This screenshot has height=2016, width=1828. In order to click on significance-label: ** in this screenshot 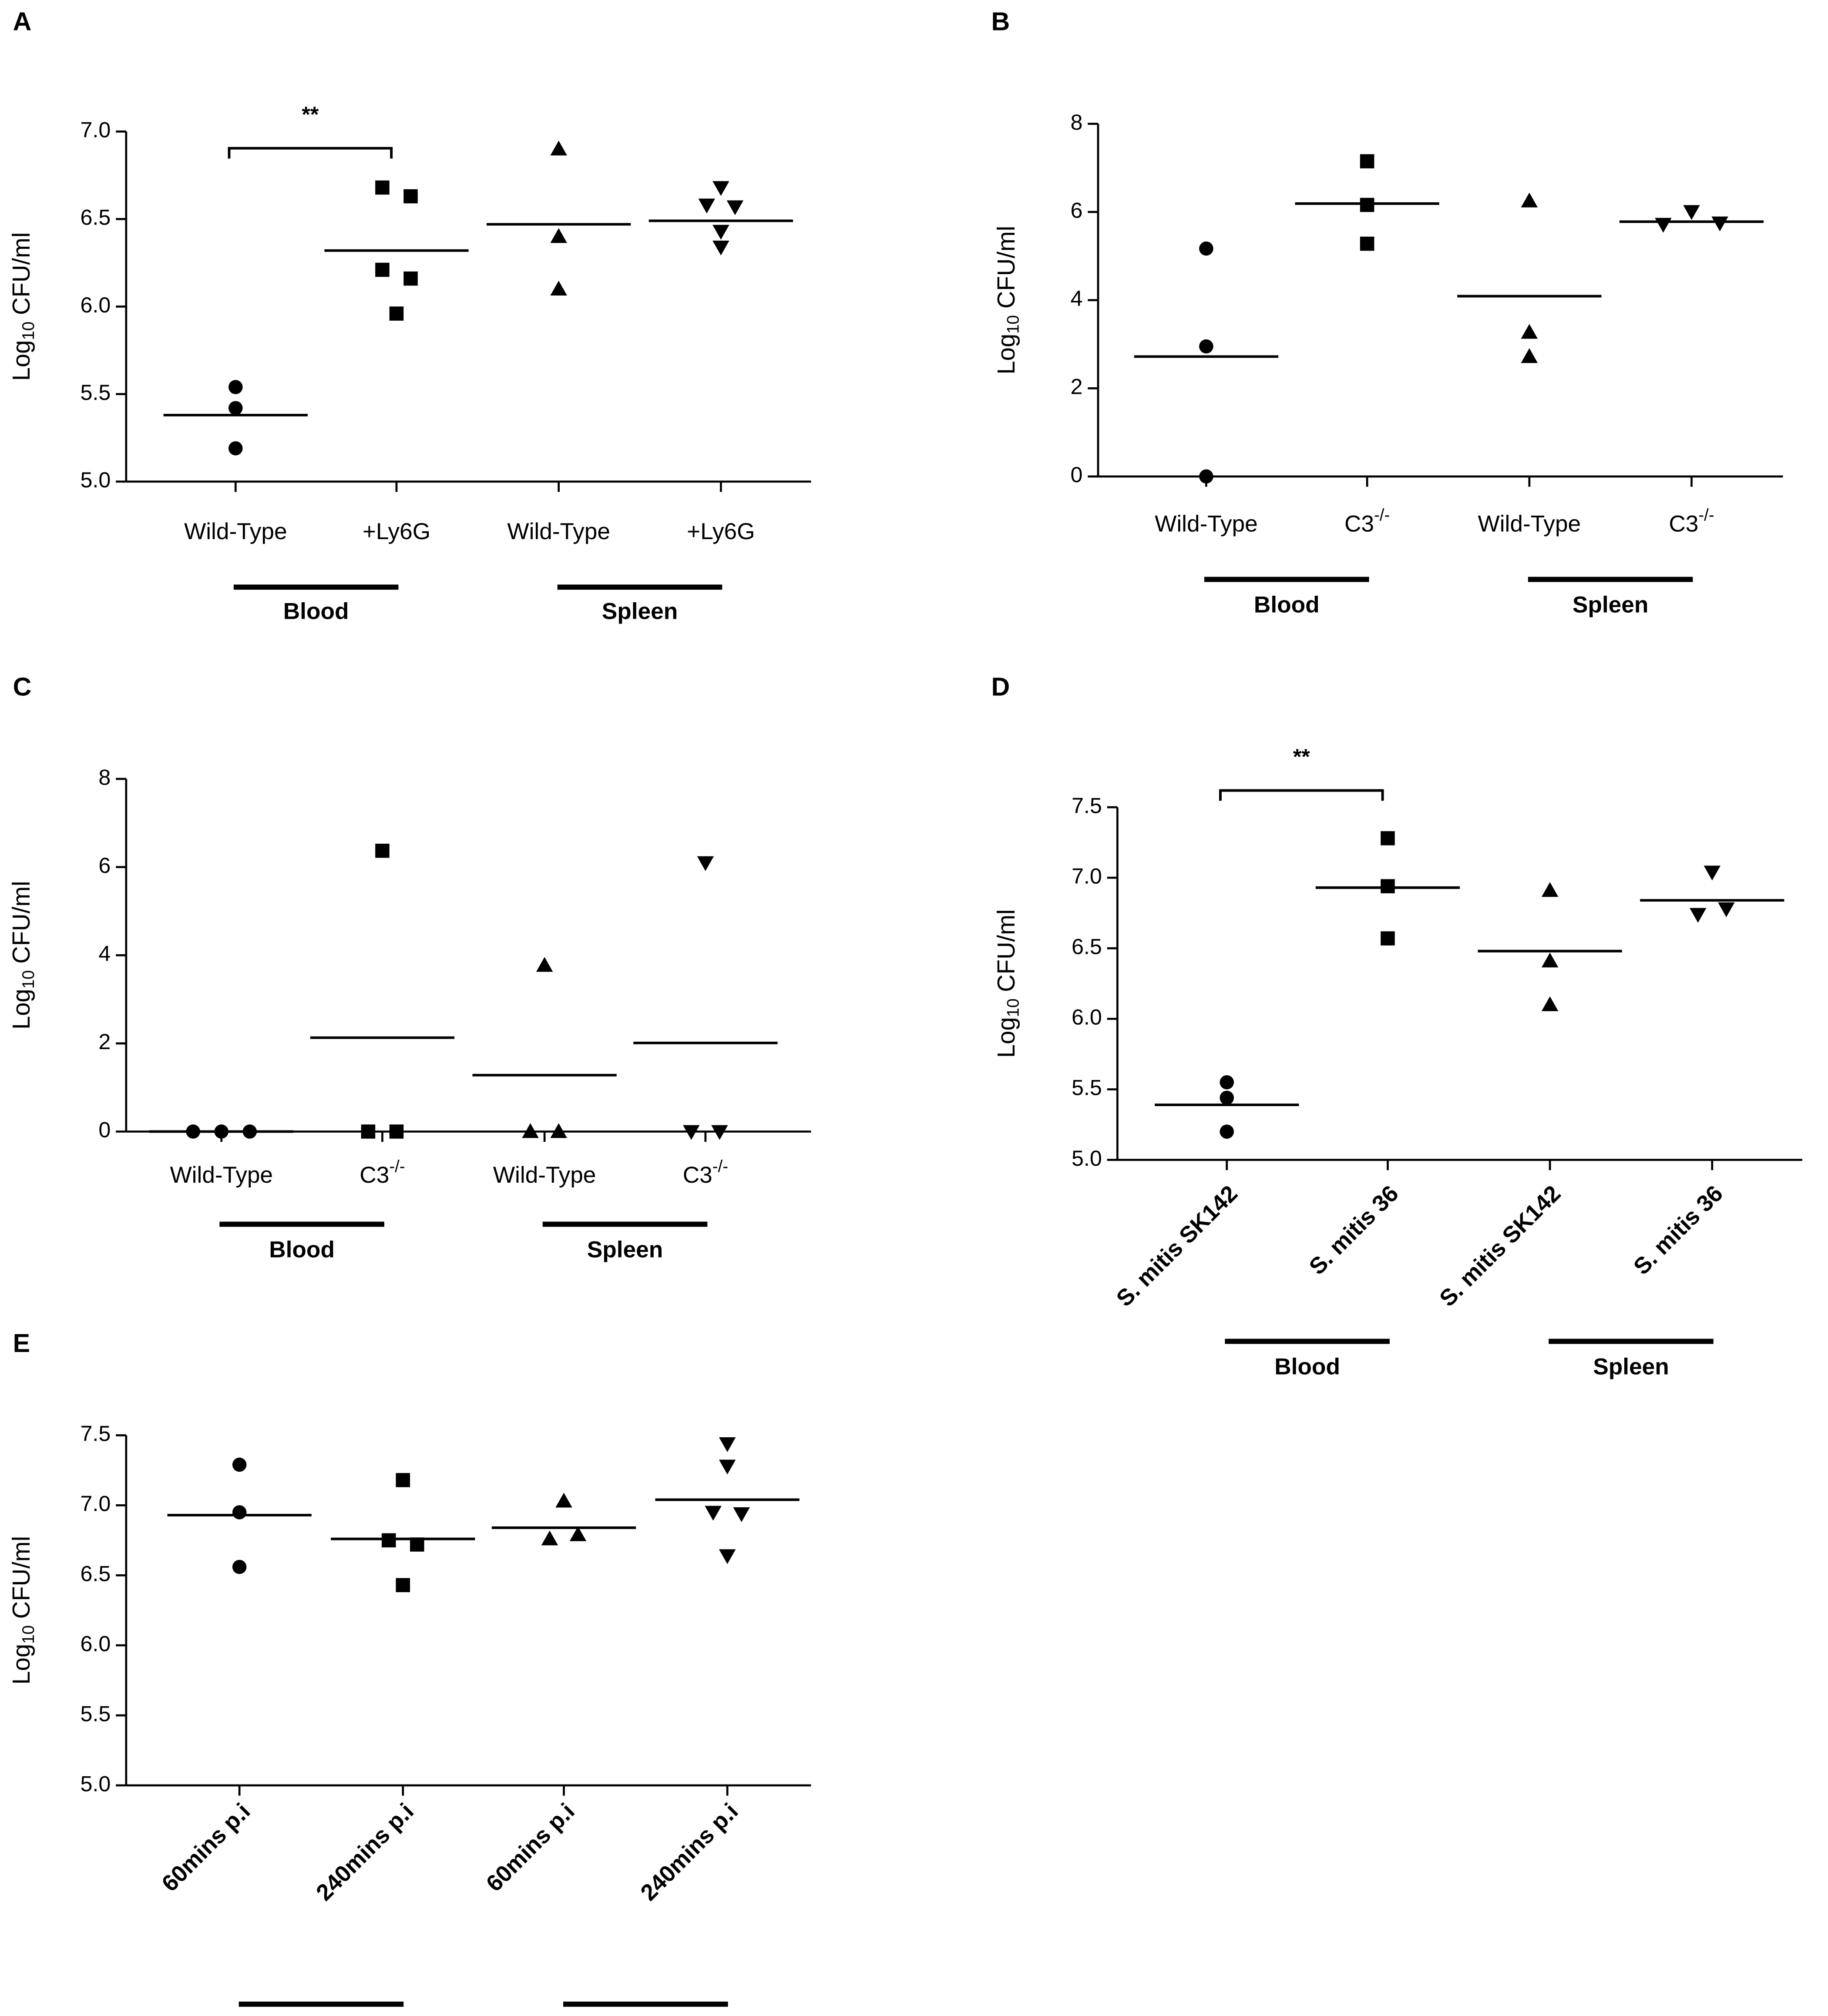, I will do `click(310, 115)`.